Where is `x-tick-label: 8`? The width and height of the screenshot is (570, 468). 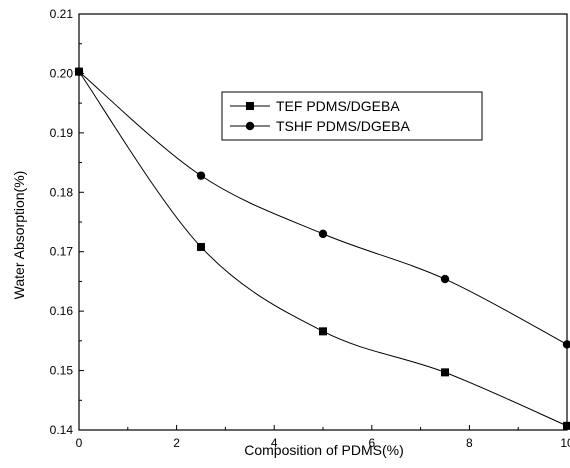 x-tick-label: 8 is located at coordinates (469, 443).